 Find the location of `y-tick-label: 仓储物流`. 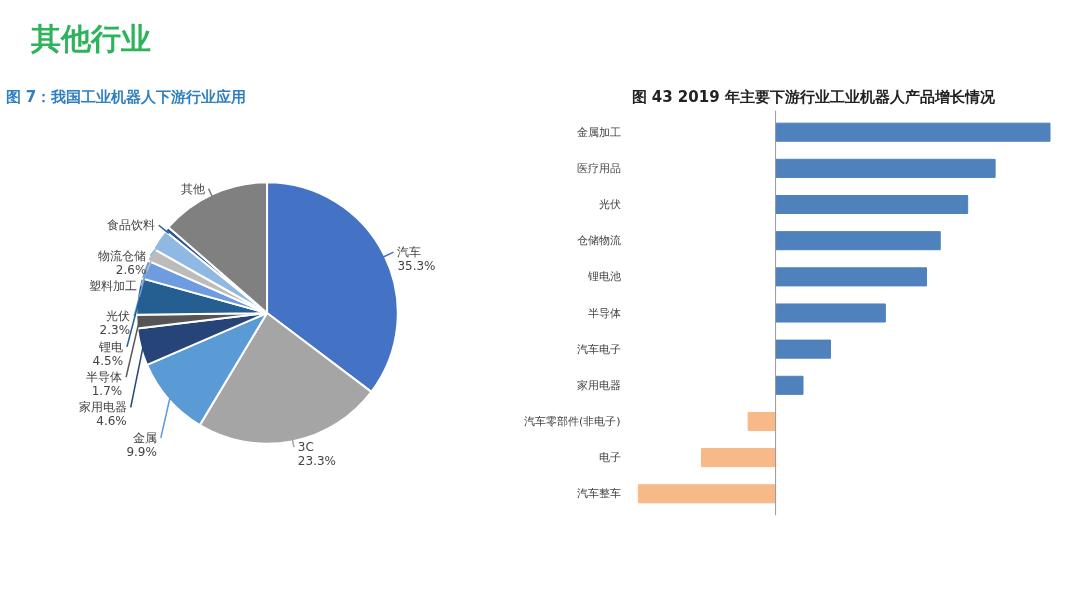

y-tick-label: 仓储物流 is located at coordinates (598, 241).